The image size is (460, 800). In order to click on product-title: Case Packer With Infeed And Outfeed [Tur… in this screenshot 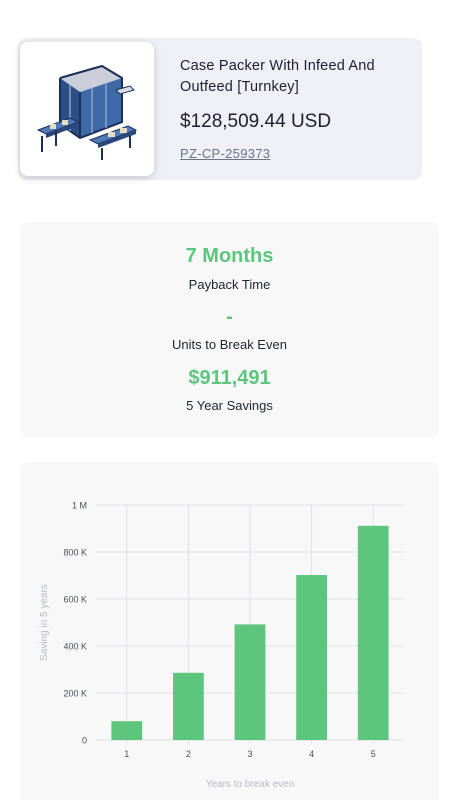, I will do `click(277, 76)`.